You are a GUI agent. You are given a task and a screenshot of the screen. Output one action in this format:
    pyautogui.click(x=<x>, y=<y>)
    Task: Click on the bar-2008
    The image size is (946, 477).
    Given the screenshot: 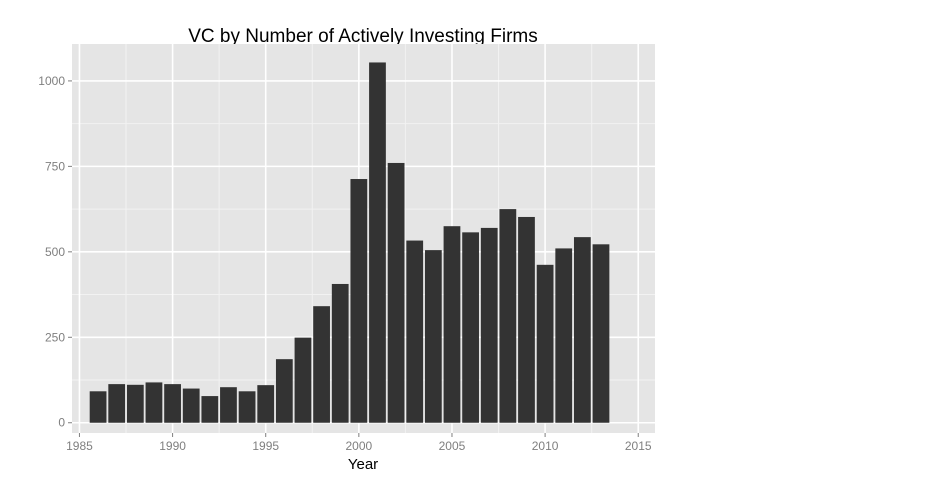 What is the action you would take?
    pyautogui.click(x=508, y=316)
    